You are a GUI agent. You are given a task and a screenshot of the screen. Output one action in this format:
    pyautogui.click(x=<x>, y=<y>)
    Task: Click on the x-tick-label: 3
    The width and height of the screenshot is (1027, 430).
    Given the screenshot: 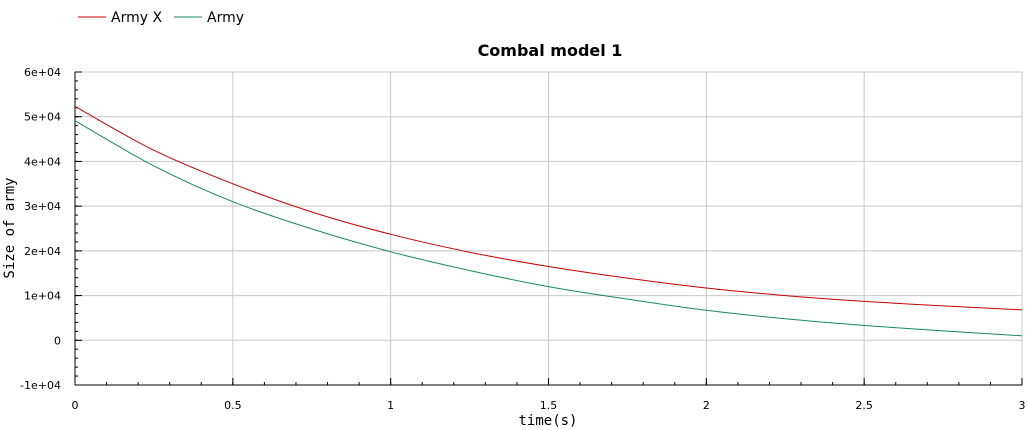 What is the action you would take?
    pyautogui.click(x=1022, y=405)
    